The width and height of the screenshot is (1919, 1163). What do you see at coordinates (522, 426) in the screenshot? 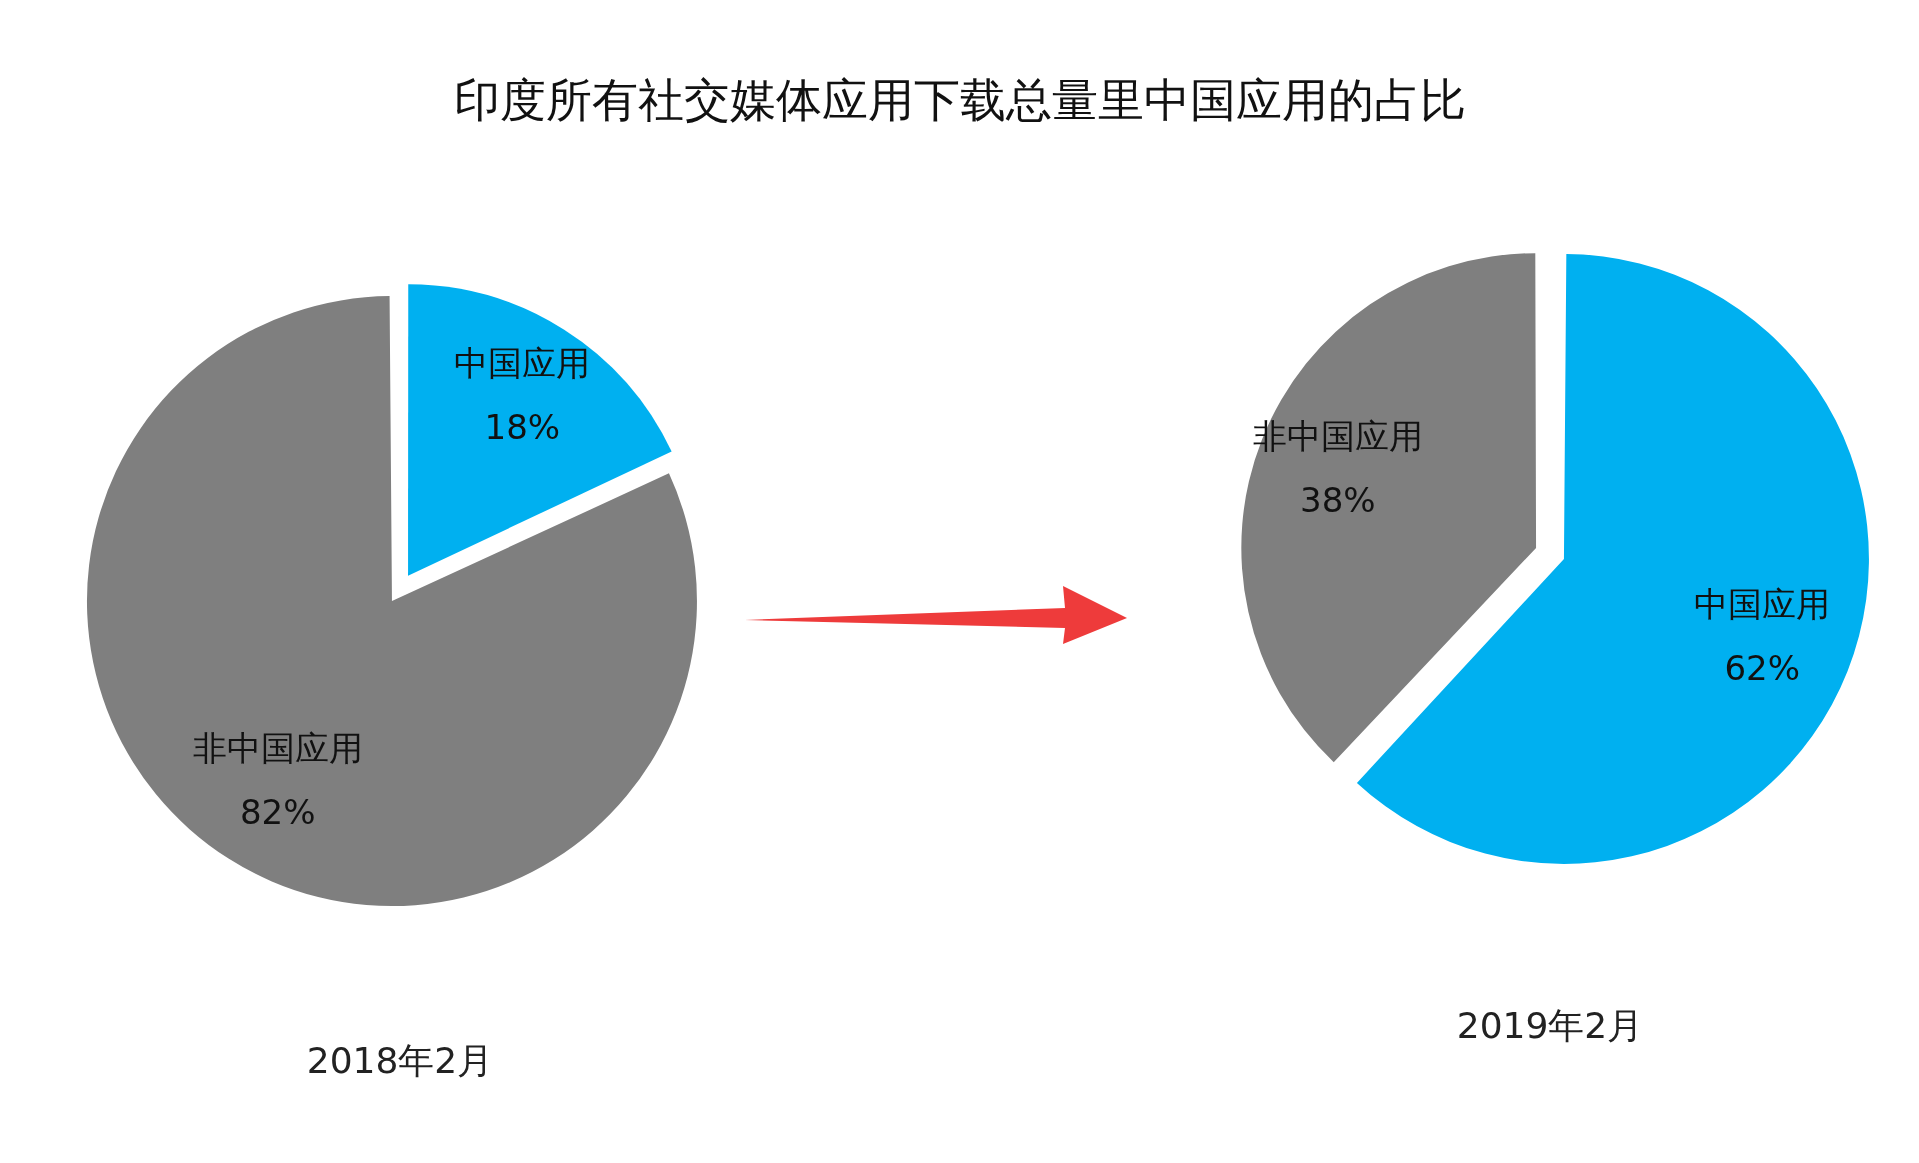
I see `data-label: 18%` at bounding box center [522, 426].